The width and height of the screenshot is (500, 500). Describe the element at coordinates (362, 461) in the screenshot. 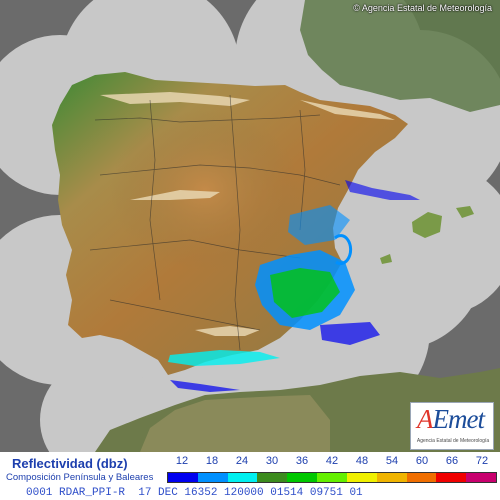

I see `legend-scale-label: 48` at that location.